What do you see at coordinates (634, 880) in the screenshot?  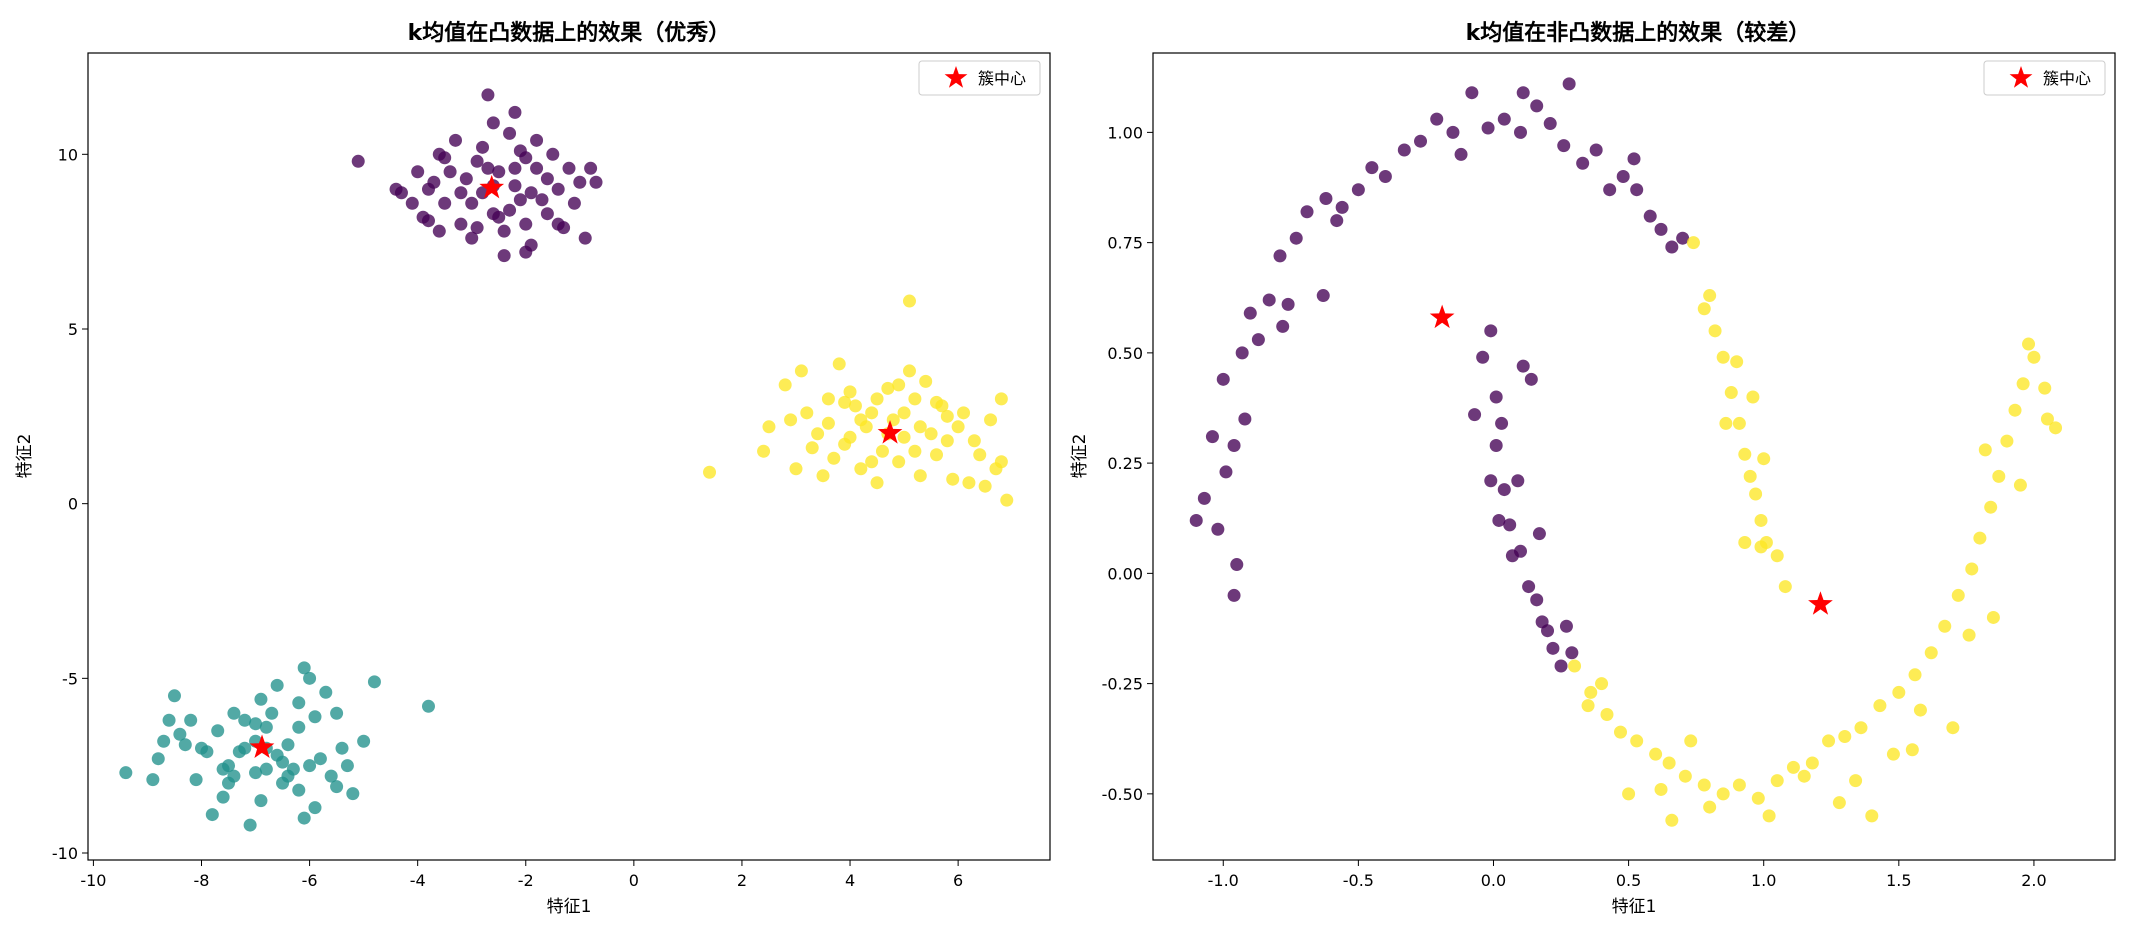 I see `x-tick-label: 0` at bounding box center [634, 880].